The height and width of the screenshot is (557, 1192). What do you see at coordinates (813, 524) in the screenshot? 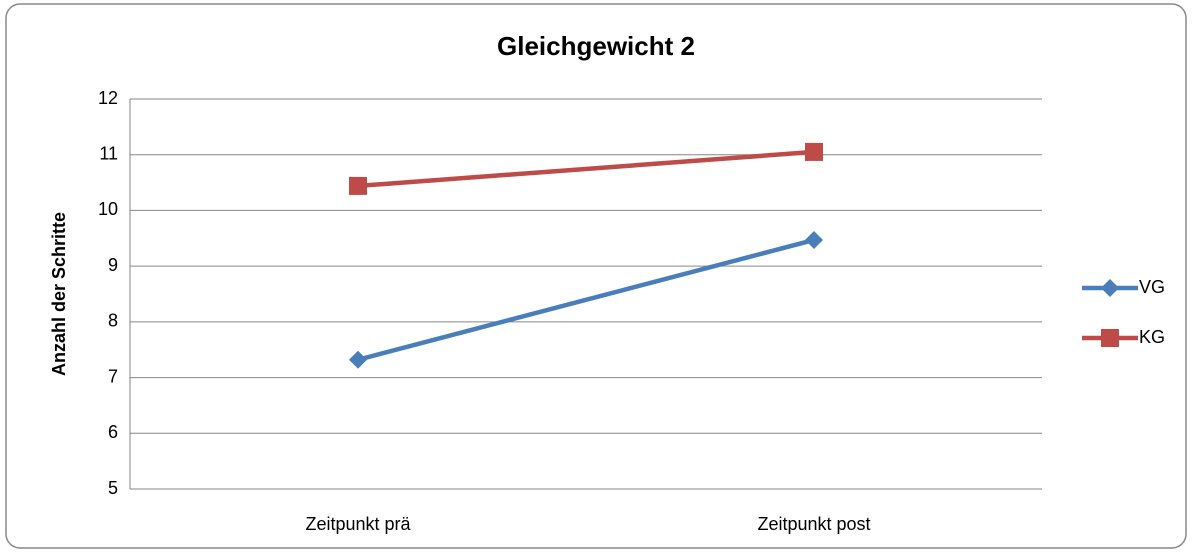
I see `x-tick-label: Zeitpunkt post` at bounding box center [813, 524].